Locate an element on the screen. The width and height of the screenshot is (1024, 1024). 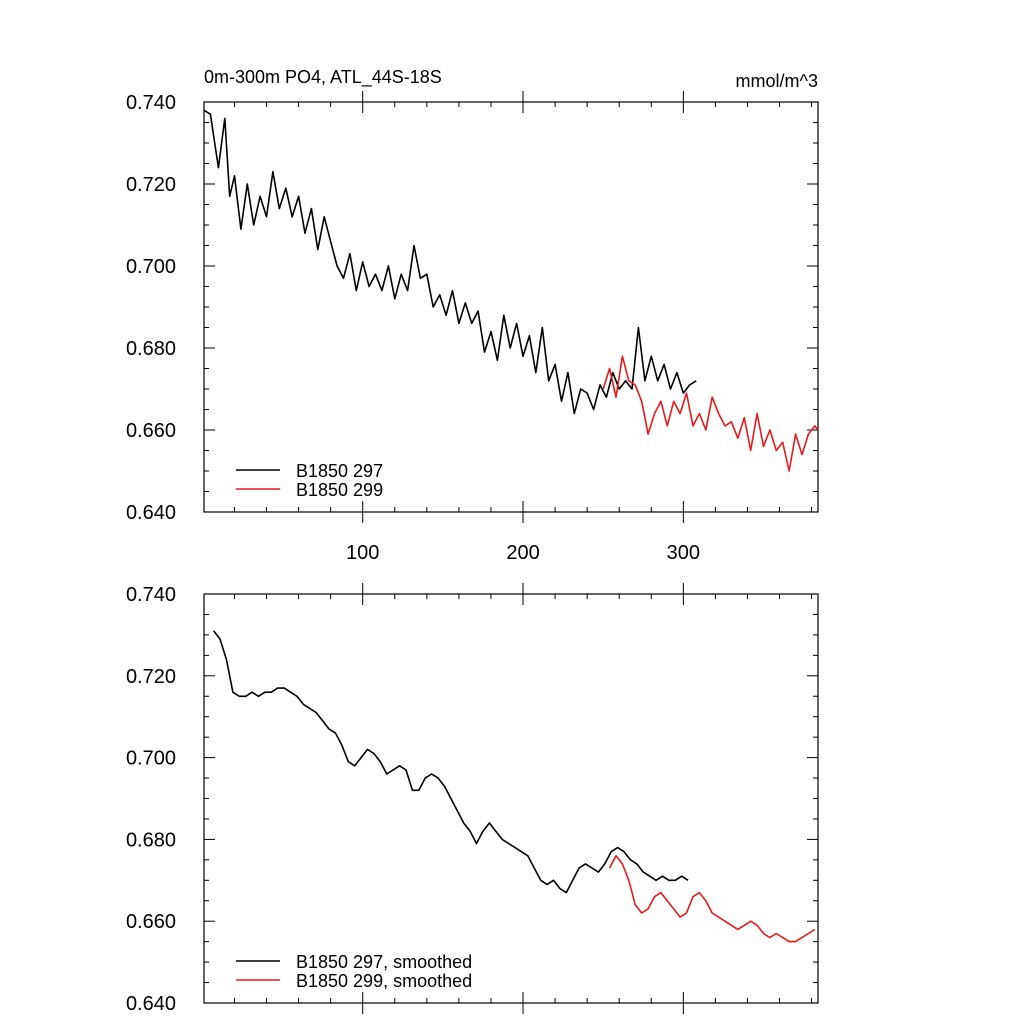
x-tick-label: 100 is located at coordinates (362, 553).